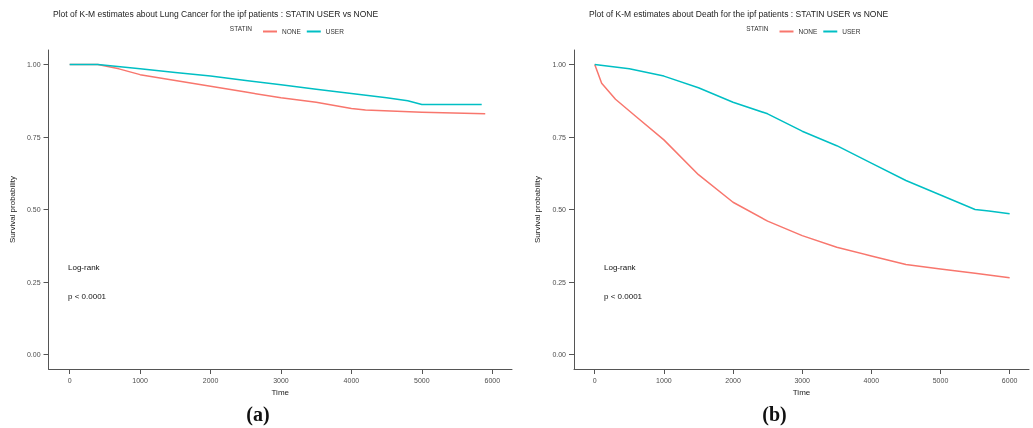 The image size is (1033, 428). I want to click on text: (a), so click(258, 414).